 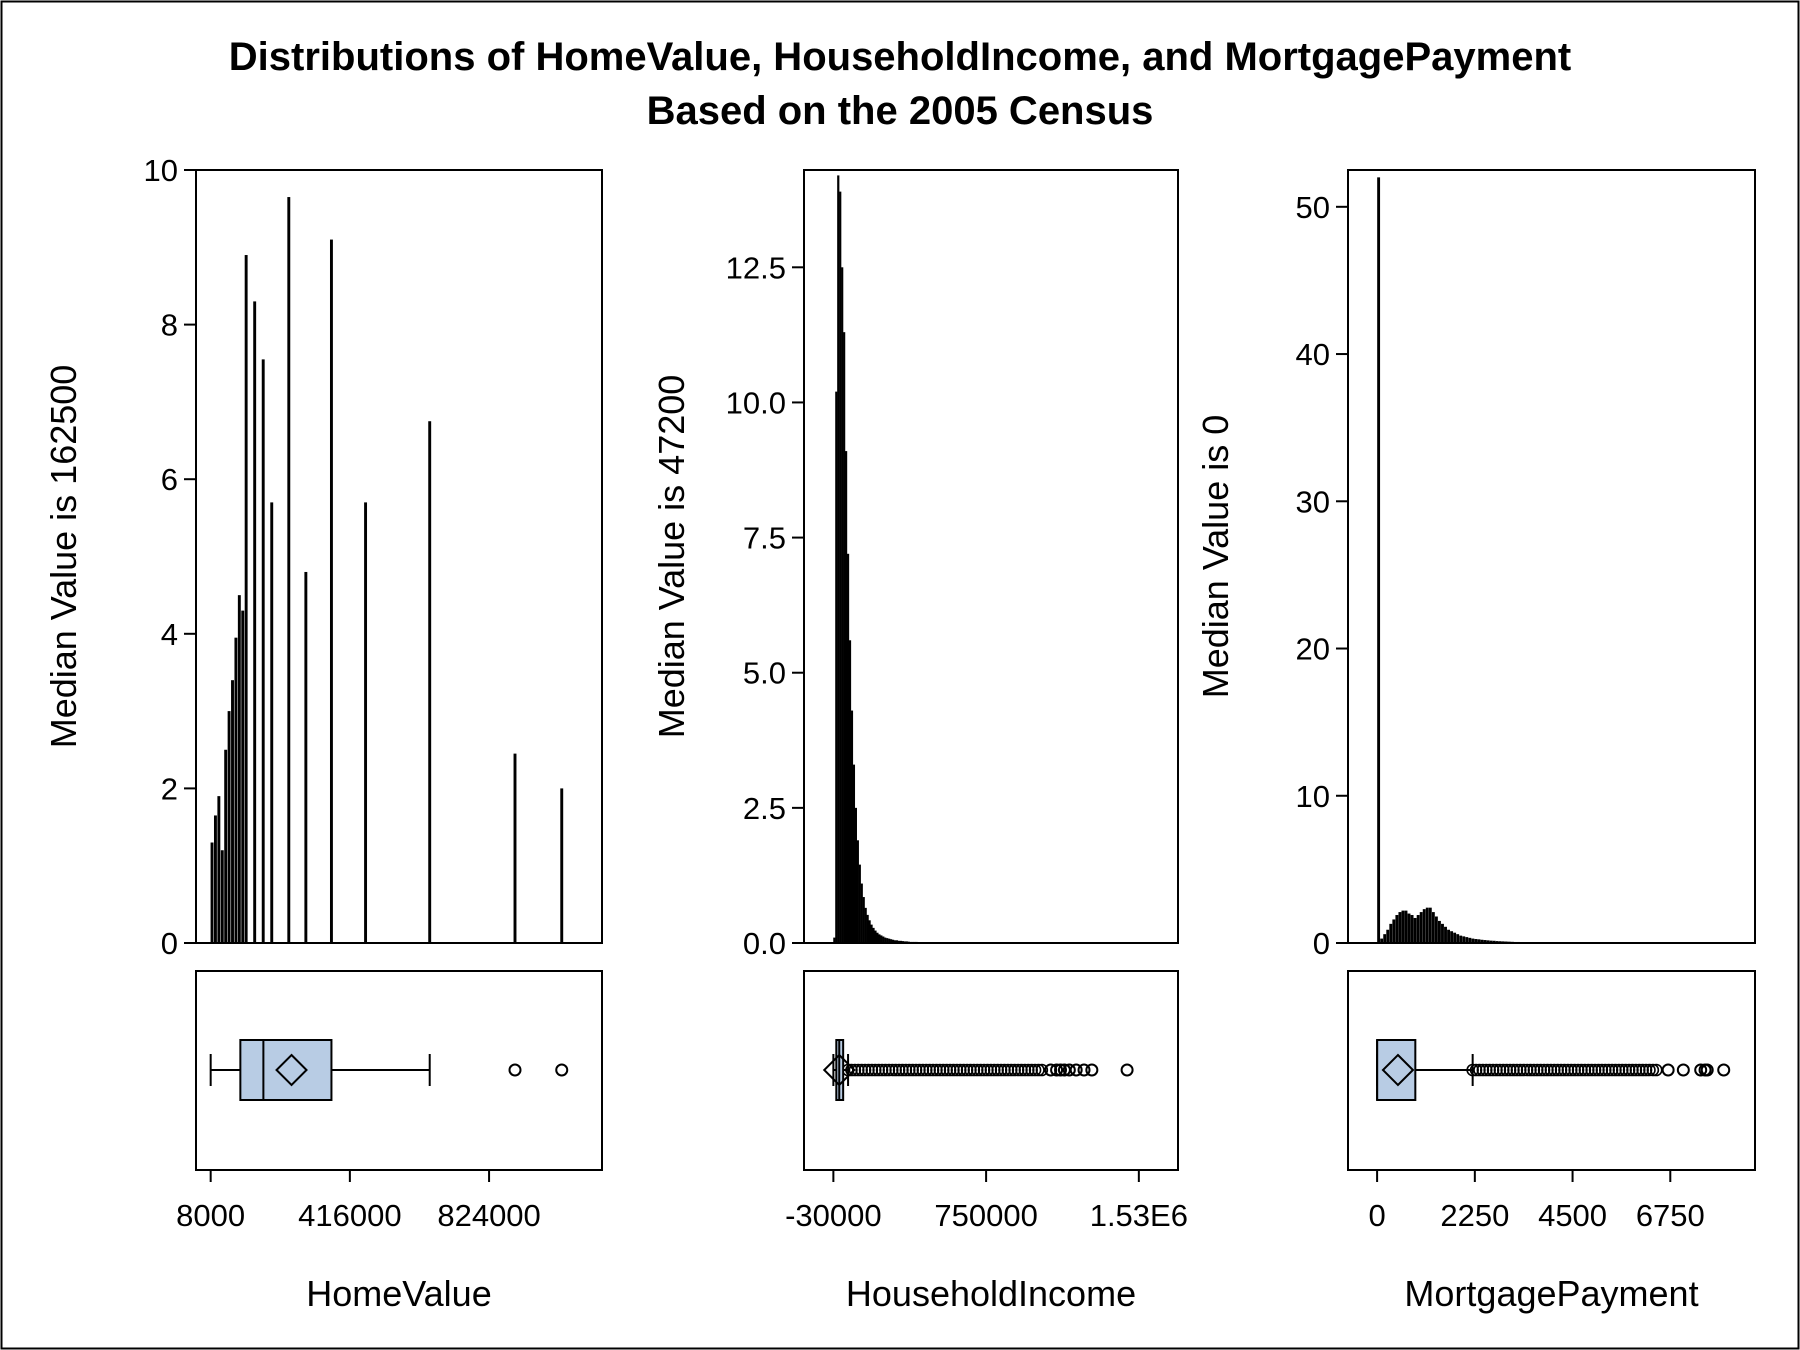 I want to click on x-axis-label: HomeValue, so click(x=398, y=1293).